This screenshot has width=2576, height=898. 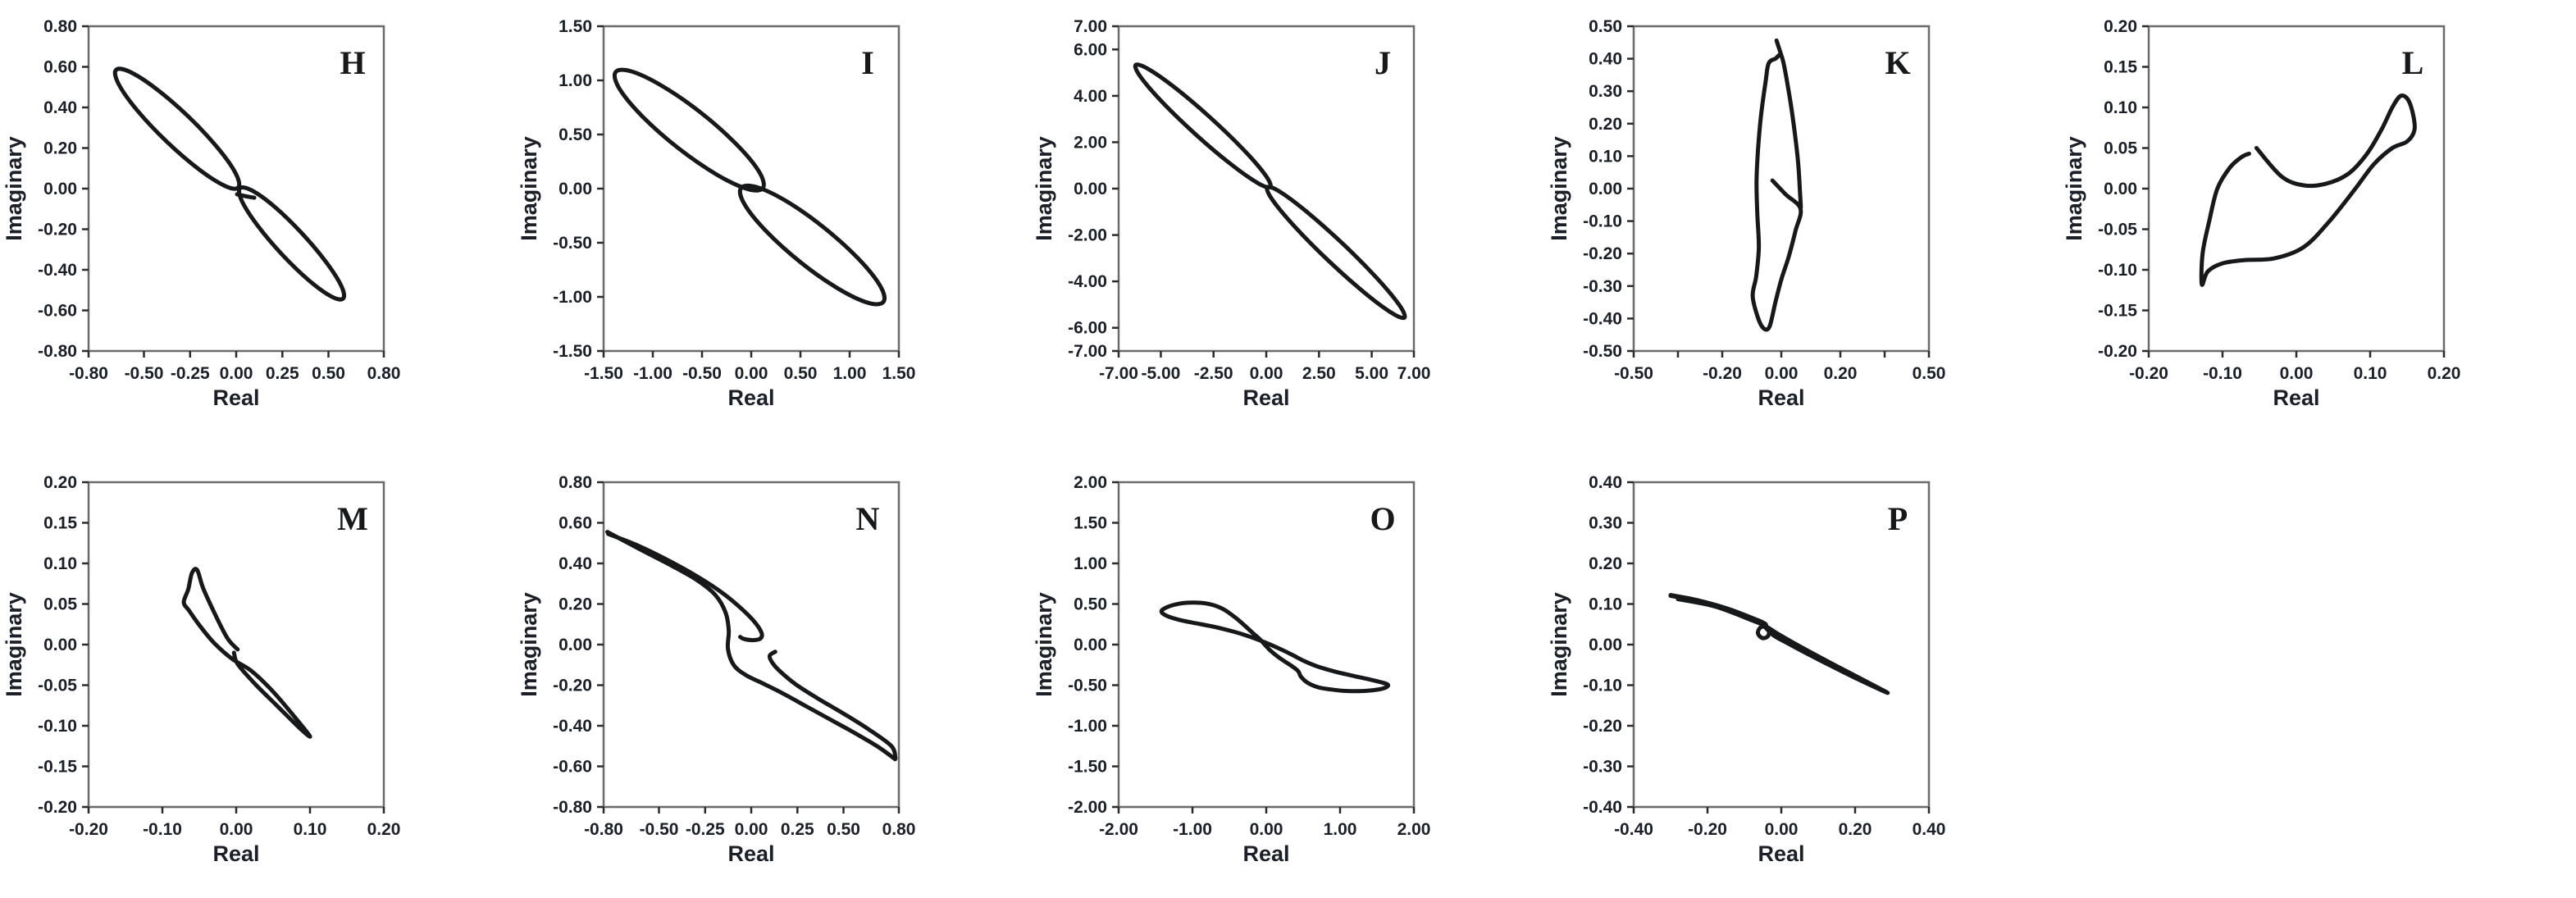 I want to click on x-tick-label: 5.00, so click(x=1371, y=373).